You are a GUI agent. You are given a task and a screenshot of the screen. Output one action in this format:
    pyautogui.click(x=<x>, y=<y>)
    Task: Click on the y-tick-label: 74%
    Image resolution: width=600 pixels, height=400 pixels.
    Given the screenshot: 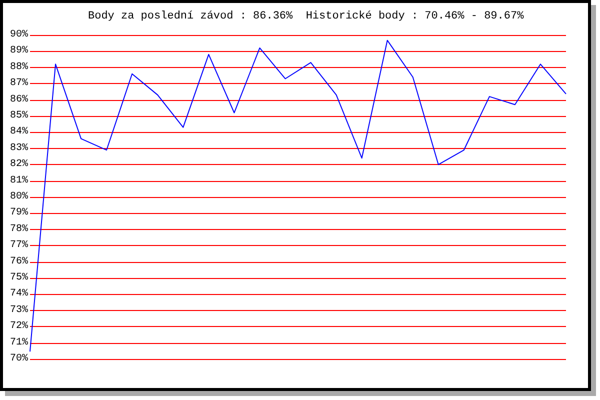 What is the action you would take?
    pyautogui.click(x=19, y=294)
    